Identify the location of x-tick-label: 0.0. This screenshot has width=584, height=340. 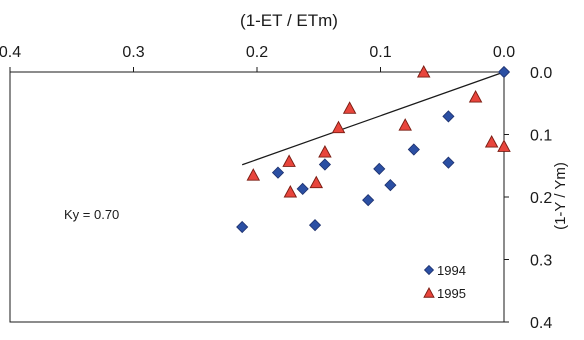
(504, 52).